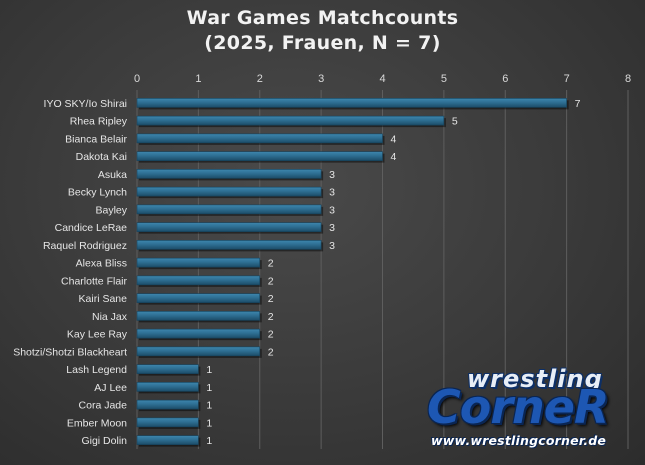 This screenshot has width=645, height=465. Describe the element at coordinates (518, 407) in the screenshot. I see `logo-text-corner: CorneR` at that location.